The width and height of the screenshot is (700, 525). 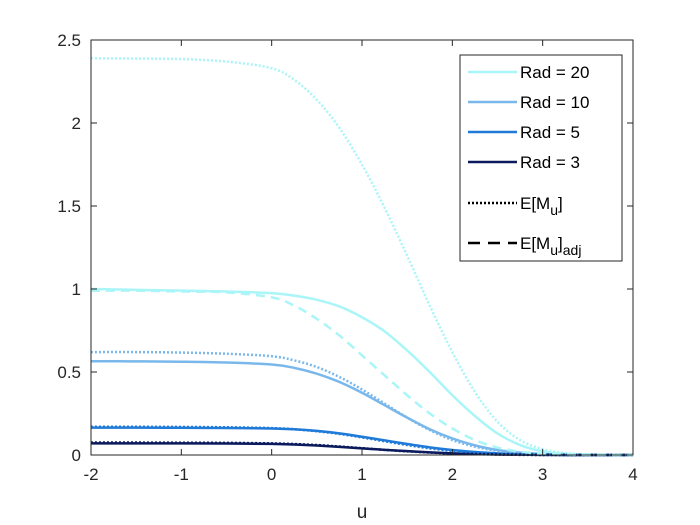 I want to click on y-tick-label: 2.5, so click(x=69, y=40).